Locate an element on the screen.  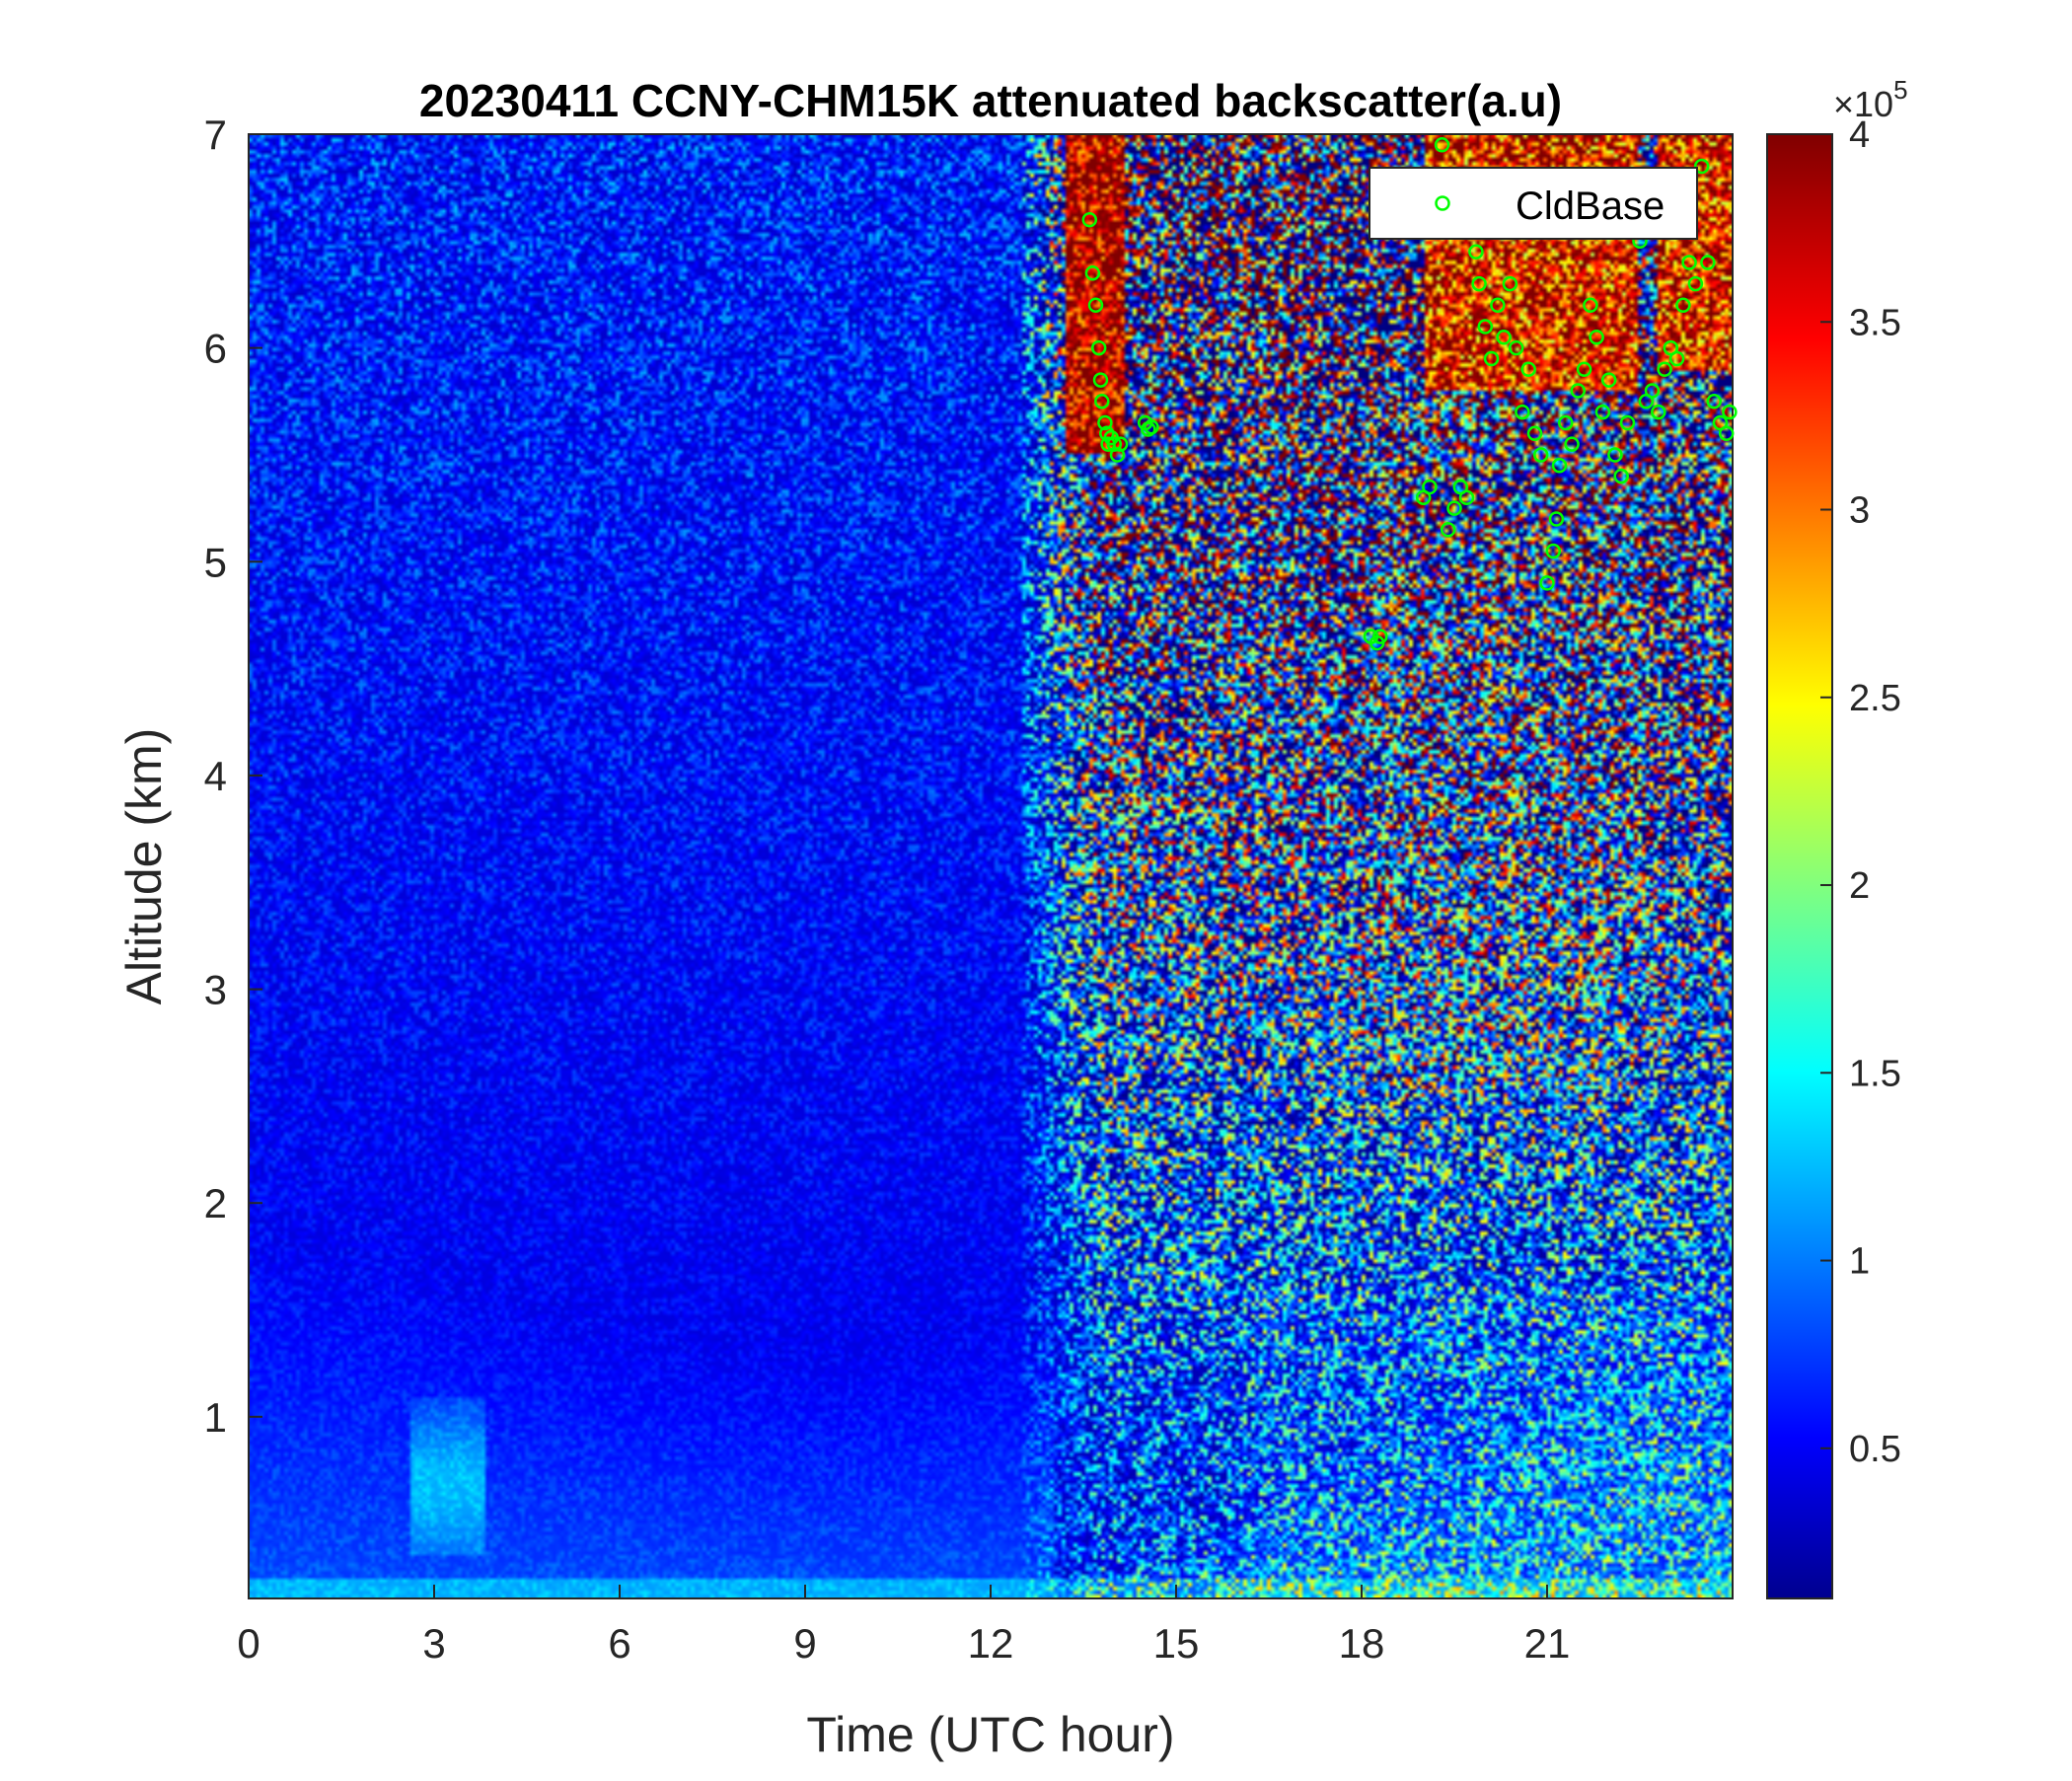
x-tick-label: 21 is located at coordinates (1548, 1643).